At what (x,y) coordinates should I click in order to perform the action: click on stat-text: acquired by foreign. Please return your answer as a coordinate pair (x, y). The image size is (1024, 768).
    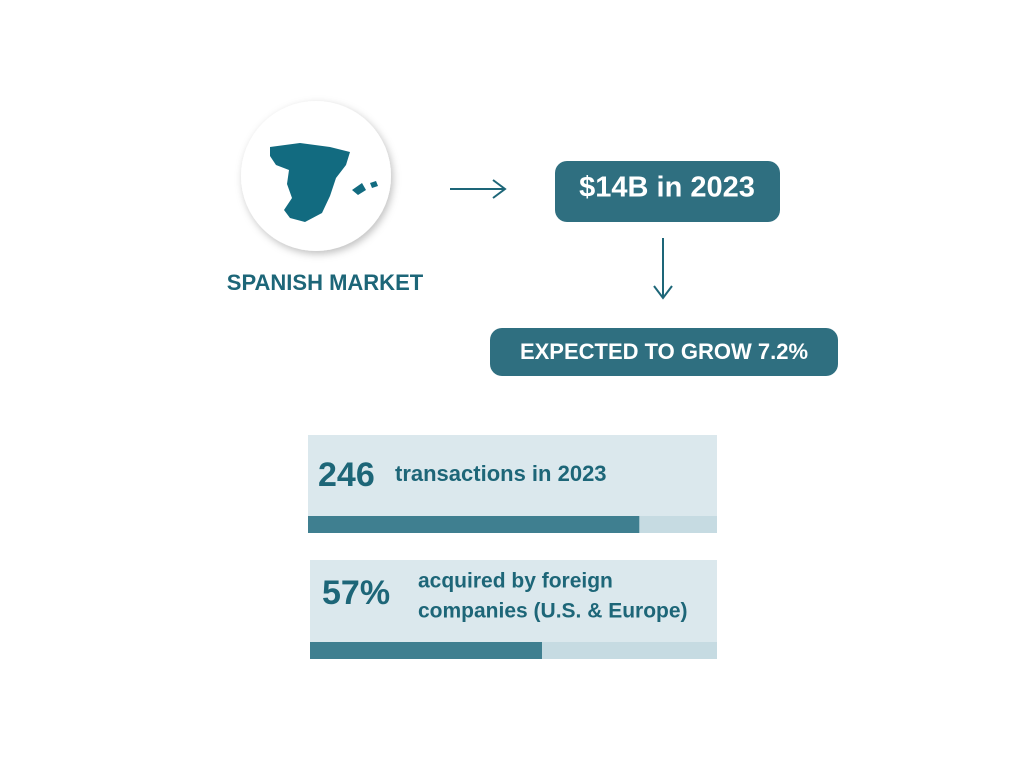
    Looking at the image, I should click on (515, 581).